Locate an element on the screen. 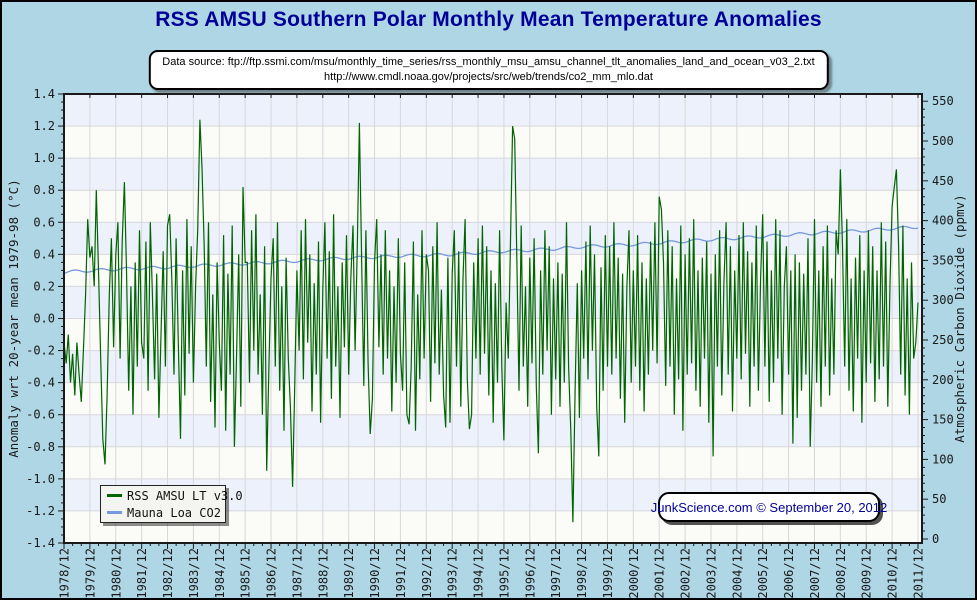  y-right-tick-label: 100 is located at coordinates (943, 459).